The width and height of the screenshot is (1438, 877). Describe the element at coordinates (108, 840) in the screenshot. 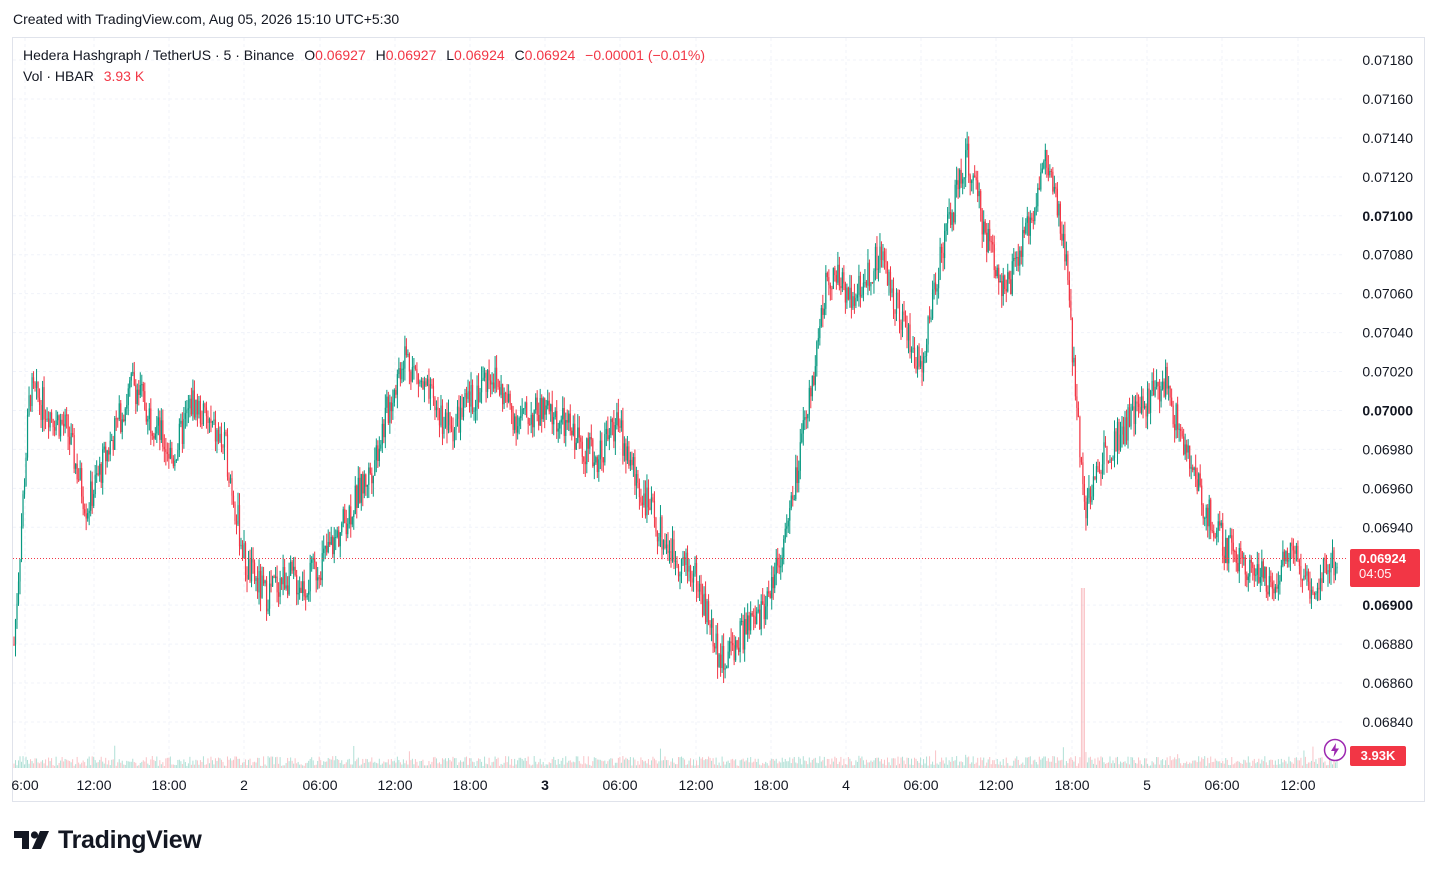

I see `tradingview-logo: TradingView` at that location.